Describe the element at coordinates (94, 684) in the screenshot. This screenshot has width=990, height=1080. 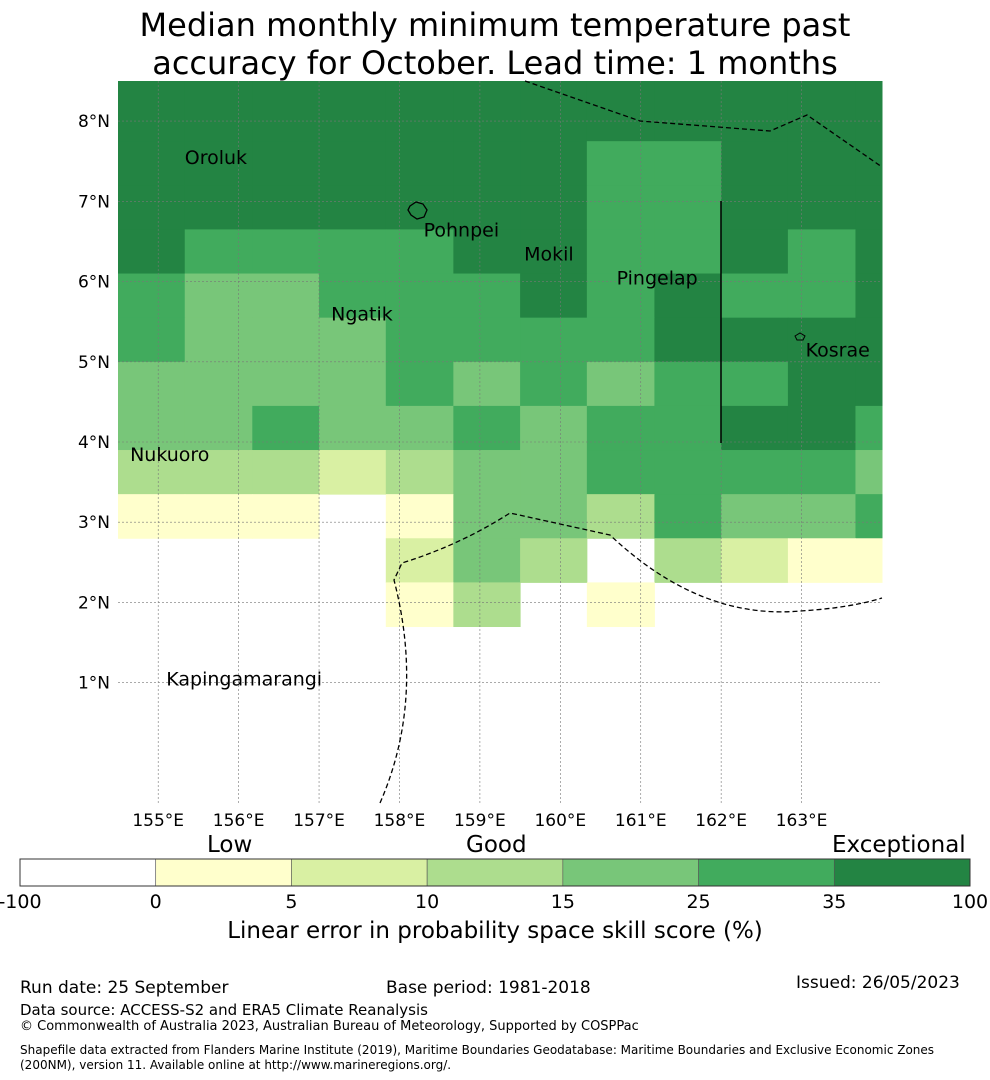
I see `lat-tick-label: 1°N` at that location.